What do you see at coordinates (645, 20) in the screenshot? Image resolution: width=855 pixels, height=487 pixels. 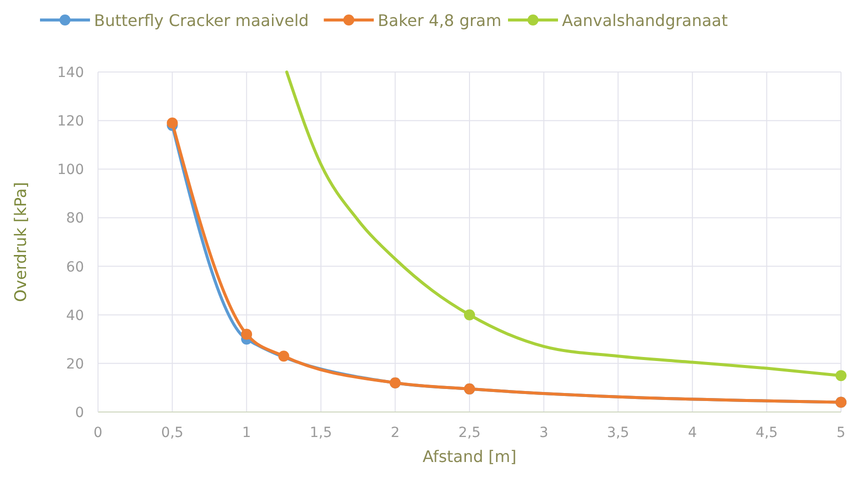 I see `legend-label: Aanvalshandgranaat` at bounding box center [645, 20].